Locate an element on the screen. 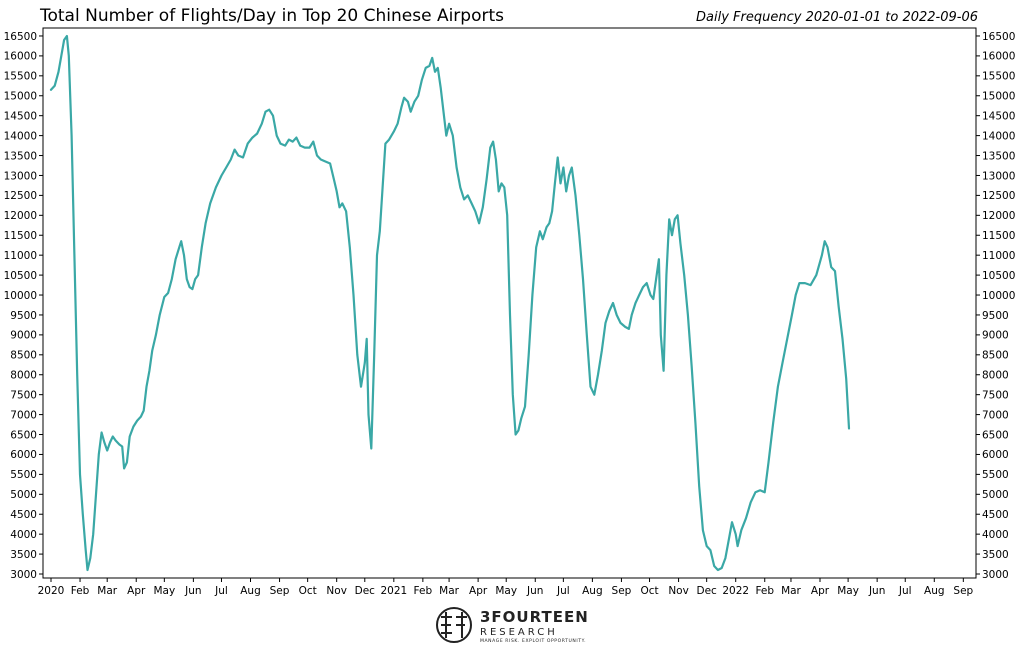 The width and height of the screenshot is (1024, 652). y-tick-label-right: 6500 is located at coordinates (995, 435).